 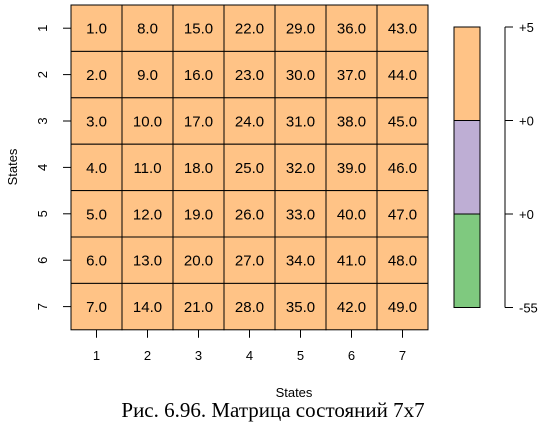 What do you see at coordinates (402, 355) in the screenshot?
I see `x-tick-label: 7` at bounding box center [402, 355].